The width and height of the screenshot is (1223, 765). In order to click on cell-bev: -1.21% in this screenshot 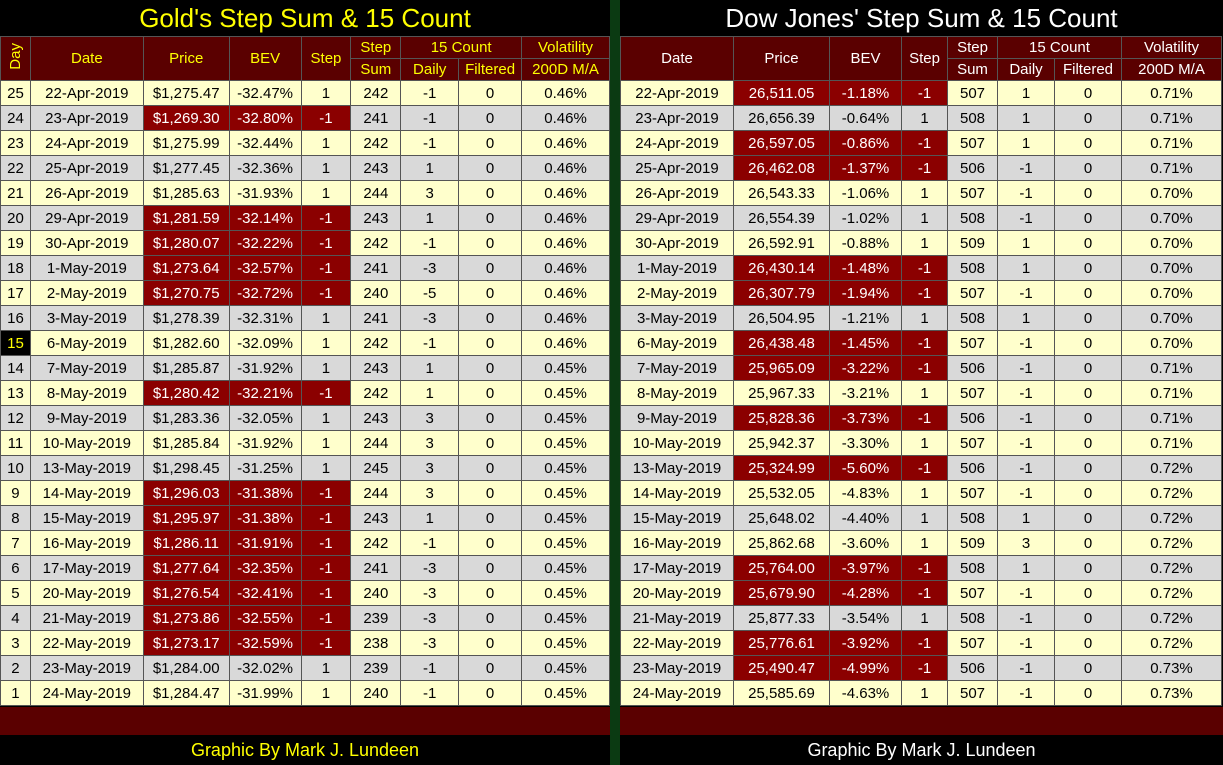, I will do `click(865, 318)`.